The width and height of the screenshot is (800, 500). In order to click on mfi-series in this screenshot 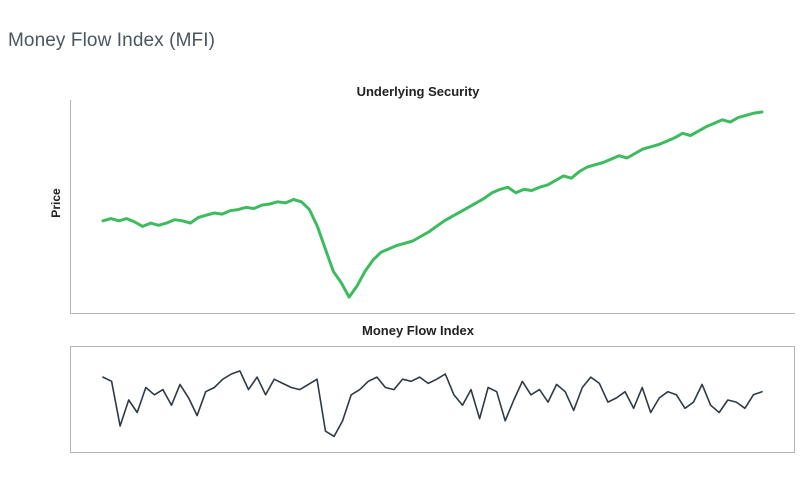, I will do `click(432, 404)`.